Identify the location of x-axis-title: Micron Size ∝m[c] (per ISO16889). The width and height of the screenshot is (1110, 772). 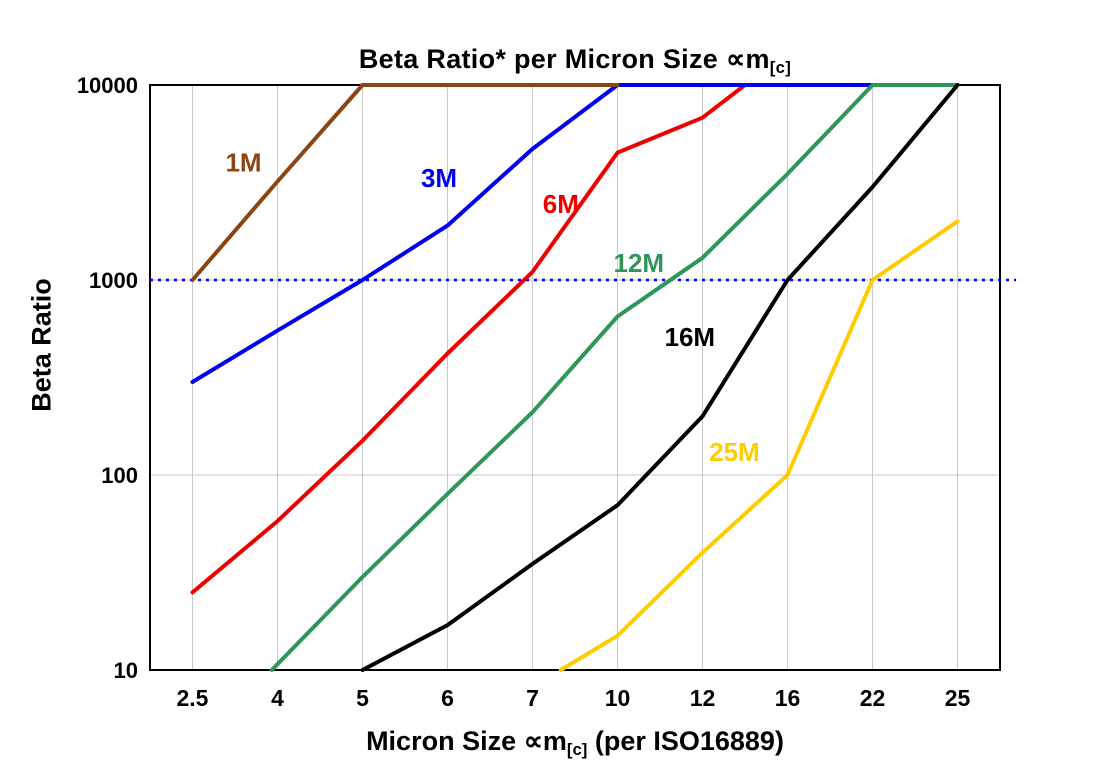
(575, 742).